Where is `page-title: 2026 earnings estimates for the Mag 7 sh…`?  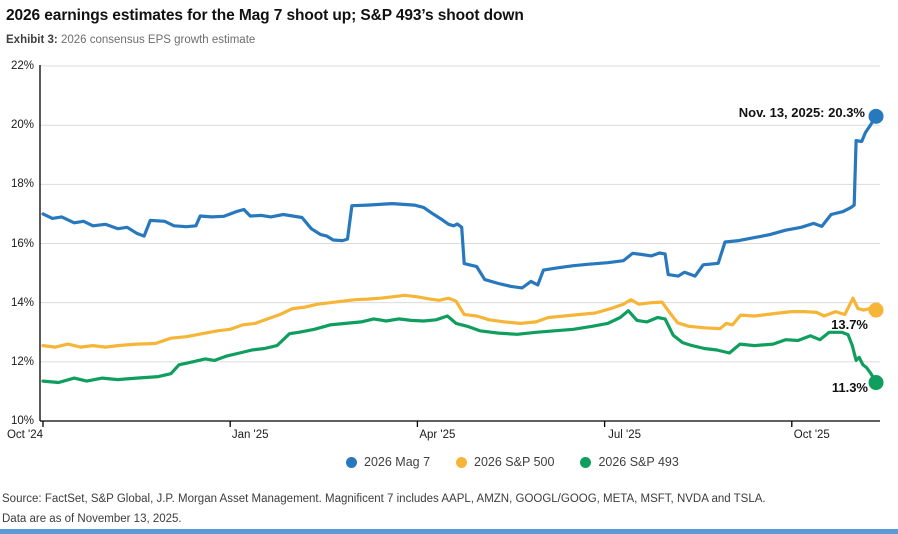 page-title: 2026 earnings estimates for the Mag 7 sh… is located at coordinates (265, 15).